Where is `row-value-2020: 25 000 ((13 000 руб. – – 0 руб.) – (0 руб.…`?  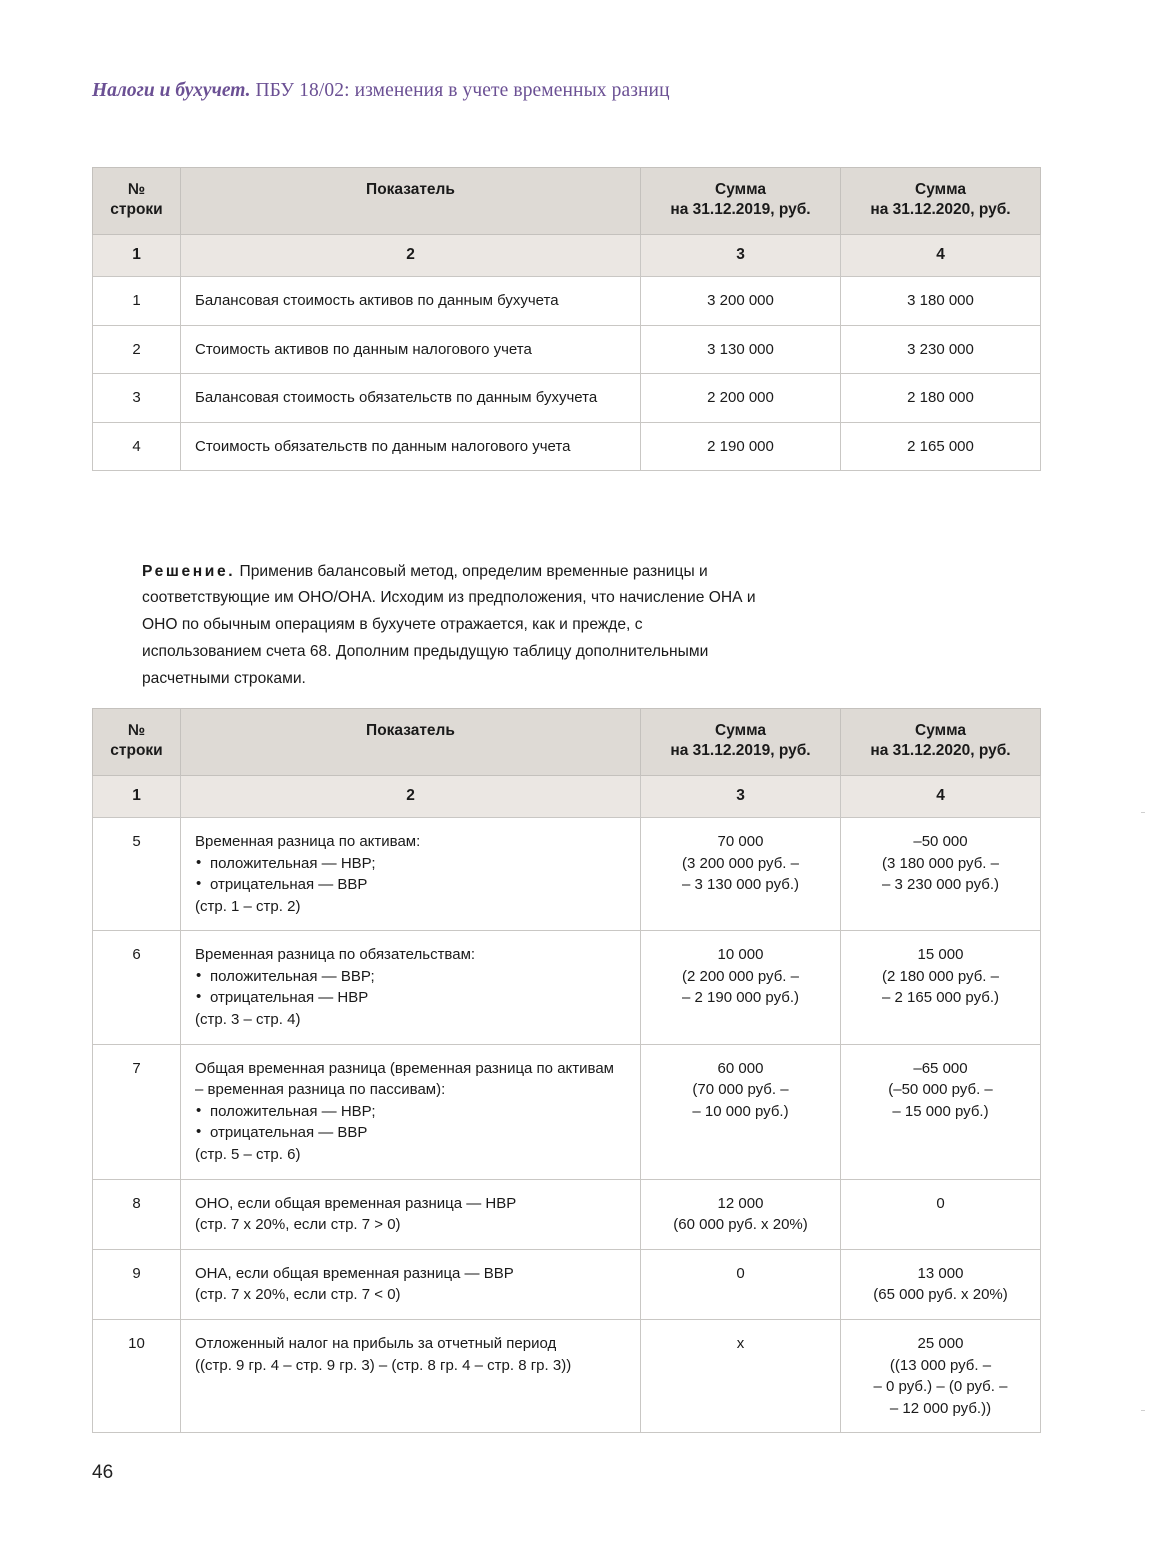
row-value-2020: 25 000 ((13 000 руб. – – 0 руб.) – (0 руб.… is located at coordinates (940, 1376).